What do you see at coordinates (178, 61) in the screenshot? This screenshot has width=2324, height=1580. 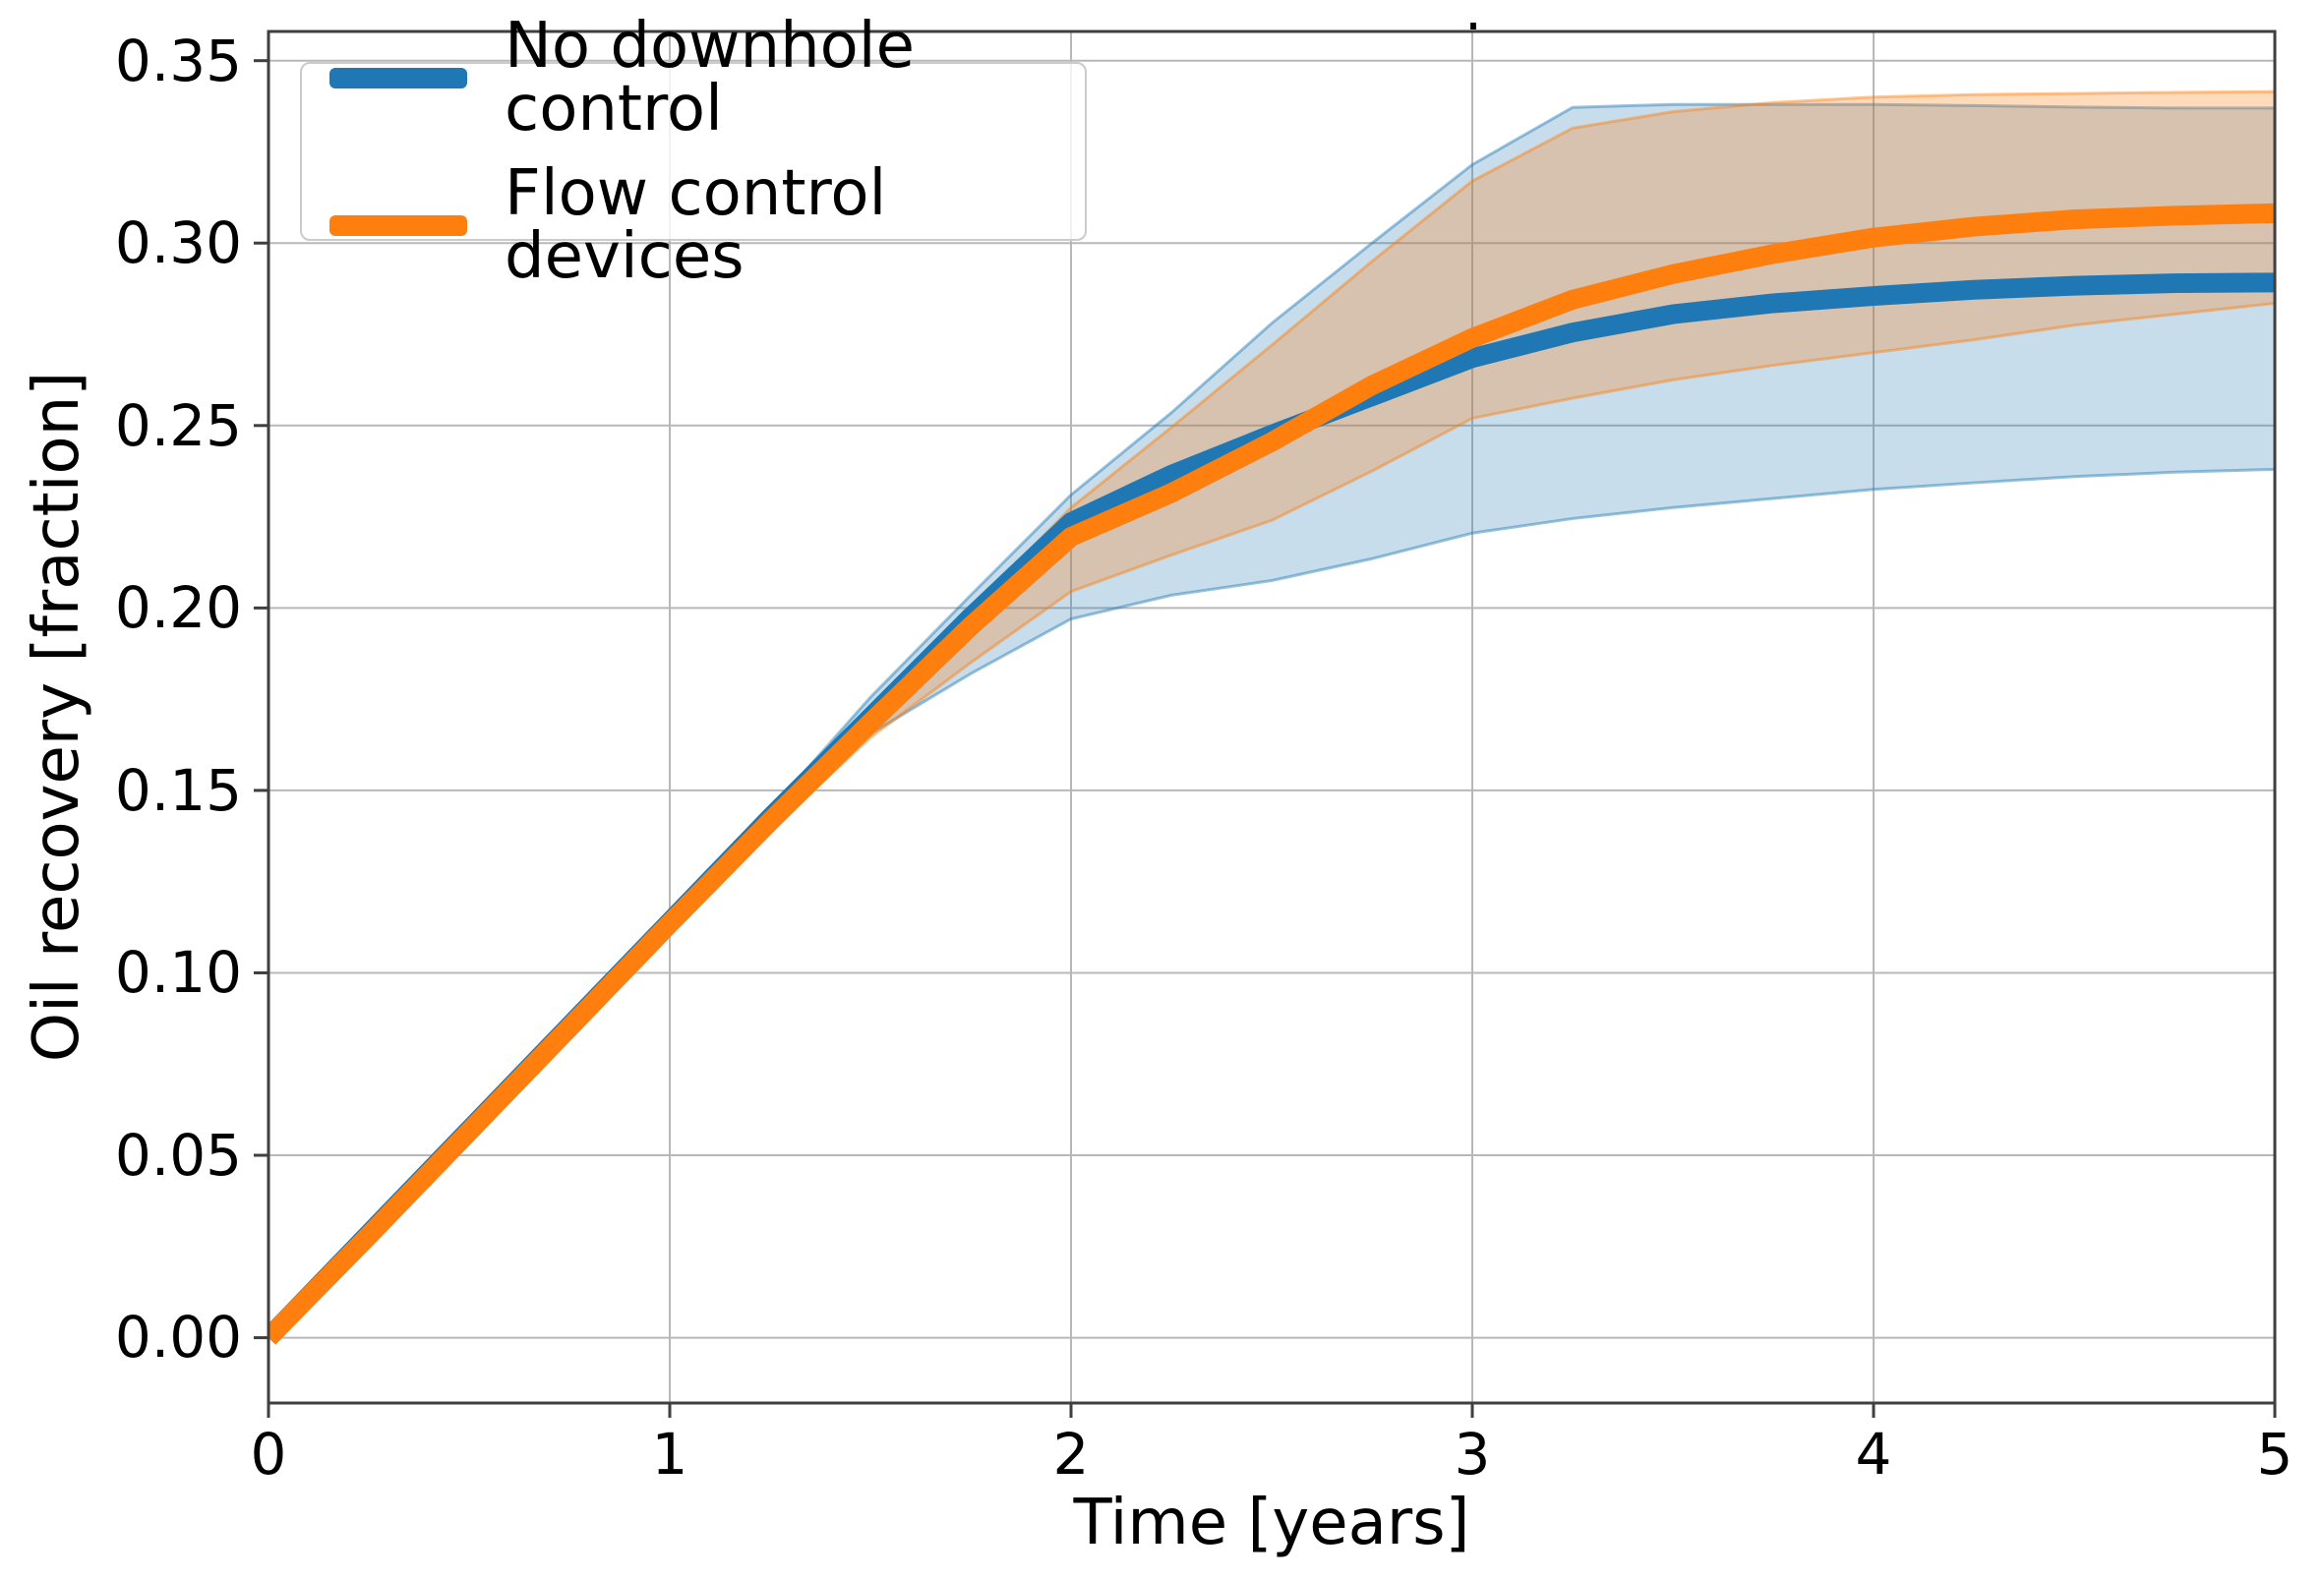 I see `ytick-label: 0.35` at bounding box center [178, 61].